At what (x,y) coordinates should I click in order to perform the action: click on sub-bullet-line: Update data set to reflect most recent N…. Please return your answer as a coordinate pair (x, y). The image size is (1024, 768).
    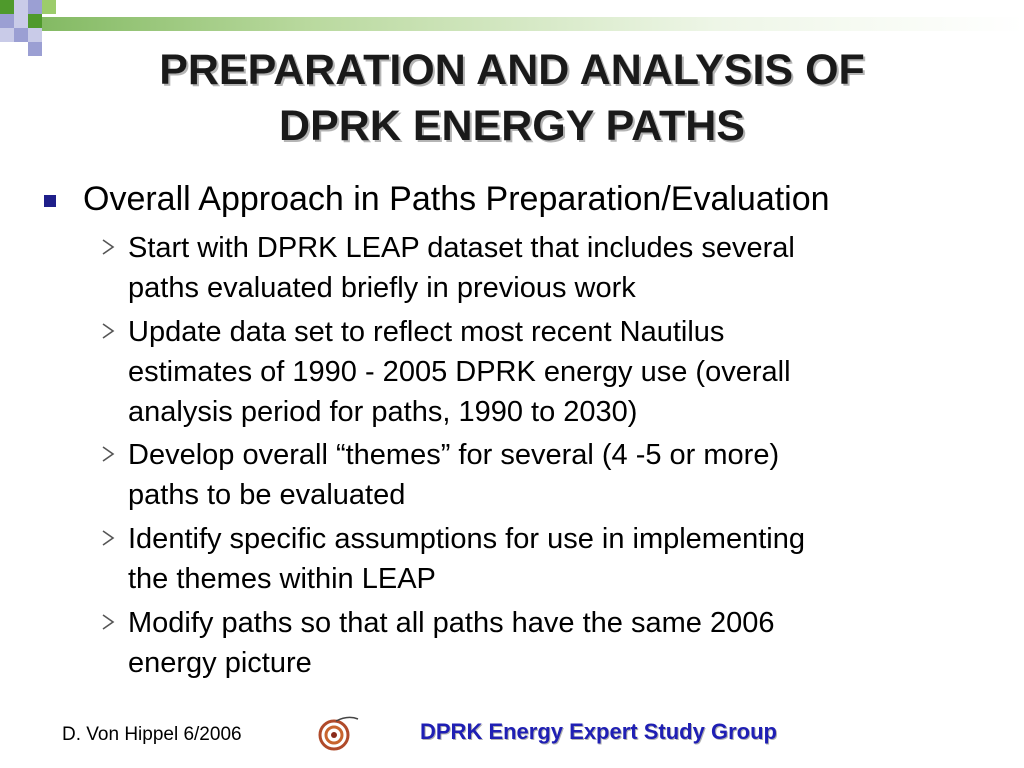
    Looking at the image, I should click on (426, 332).